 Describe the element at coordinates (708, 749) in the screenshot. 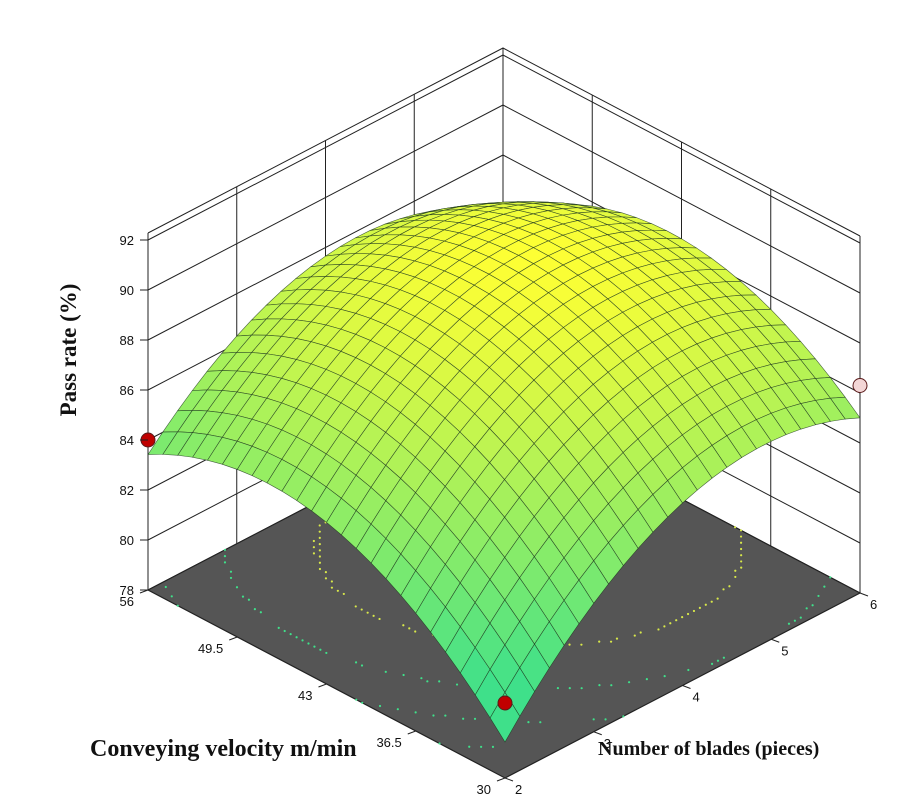

I see `x-axis-title: Number of blades (pieces)` at that location.